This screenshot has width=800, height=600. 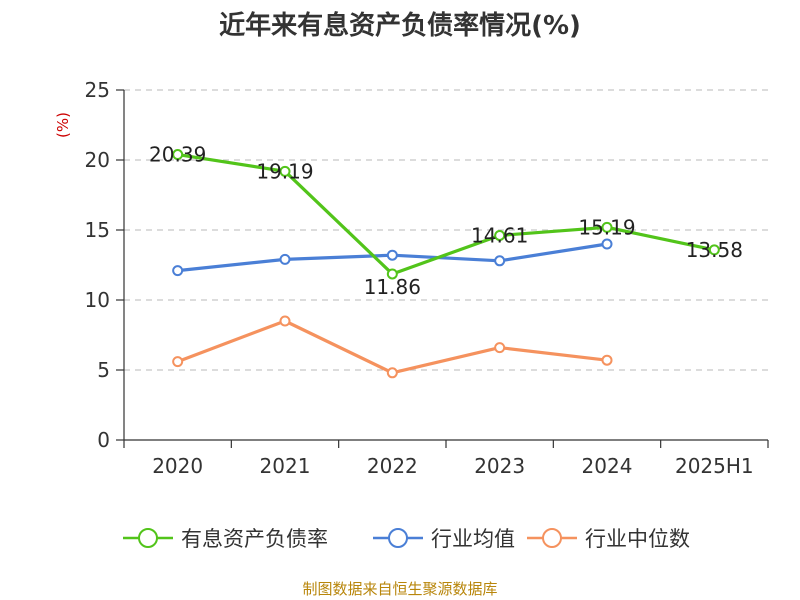 I want to click on legend-label: 行业均值, so click(x=473, y=539).